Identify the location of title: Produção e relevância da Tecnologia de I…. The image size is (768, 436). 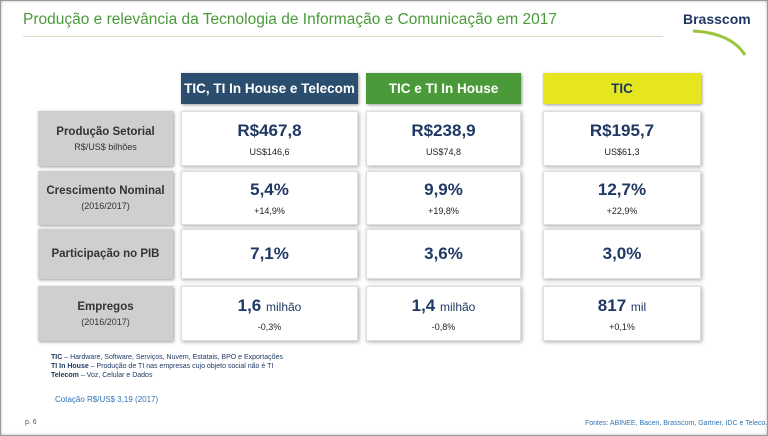
(290, 19).